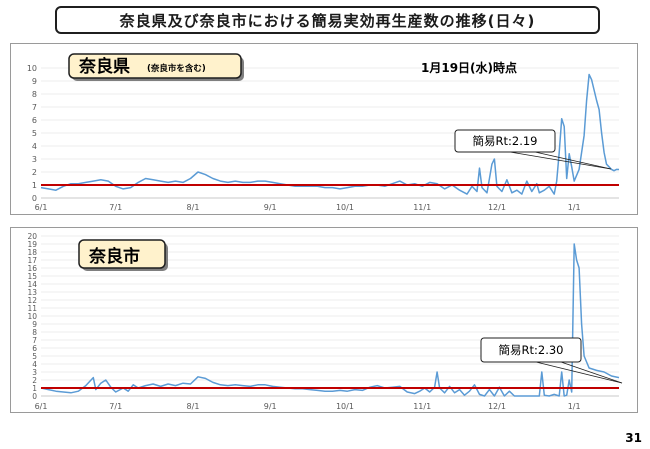 Image resolution: width=650 pixels, height=449 pixels. What do you see at coordinates (32, 252) in the screenshot?
I see `chart2-y-tick-label: 18` at bounding box center [32, 252].